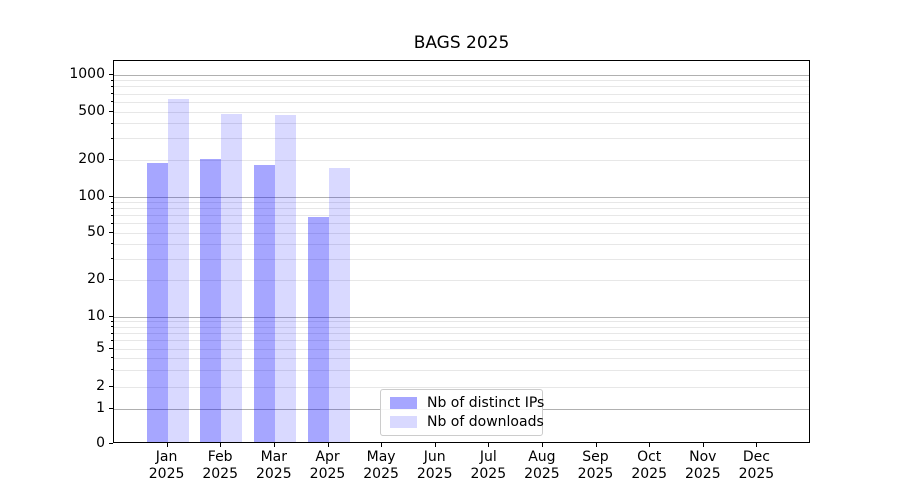 This screenshot has height=500, width=900. I want to click on y-tick-label: 10, so click(96, 316).